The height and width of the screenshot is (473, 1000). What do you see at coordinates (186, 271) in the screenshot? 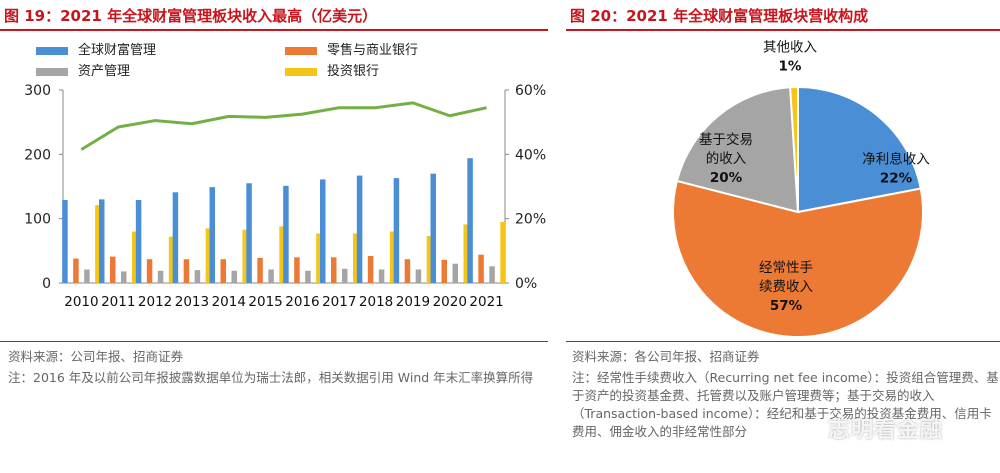
I see `bar-1-2013` at bounding box center [186, 271].